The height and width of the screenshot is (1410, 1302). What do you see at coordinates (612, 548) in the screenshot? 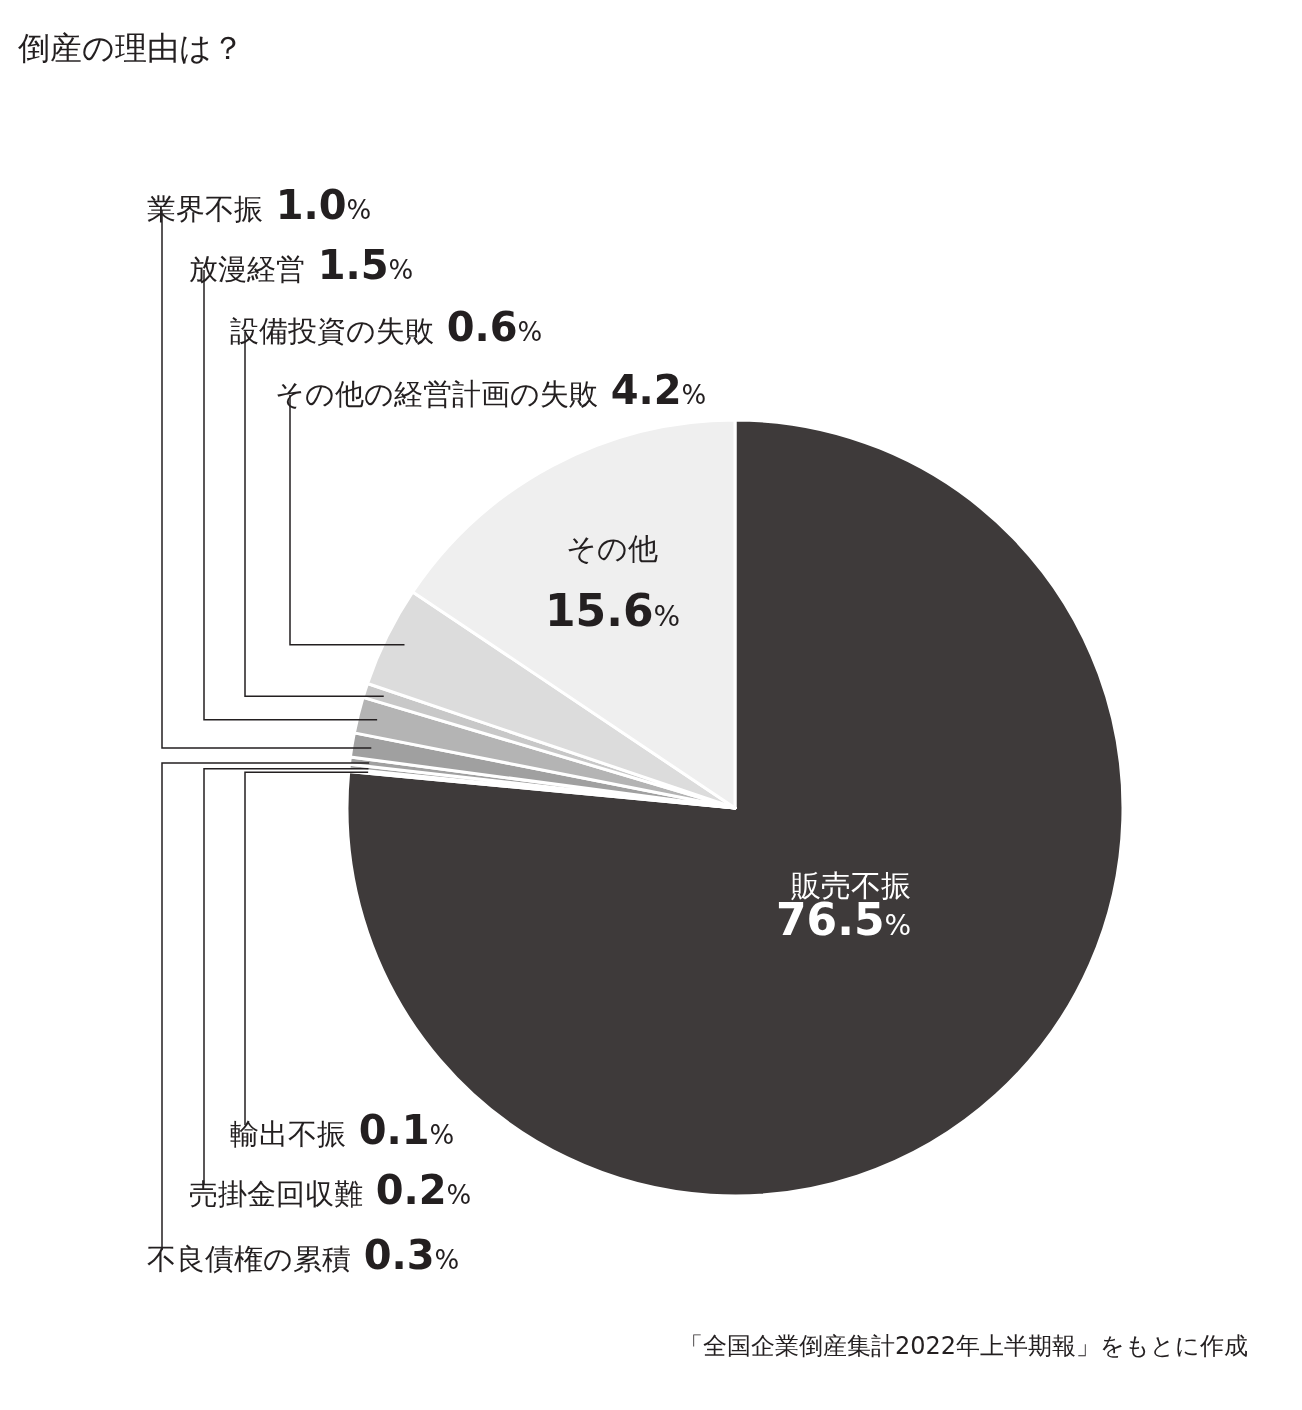
I see `slice-label: その他` at bounding box center [612, 548].